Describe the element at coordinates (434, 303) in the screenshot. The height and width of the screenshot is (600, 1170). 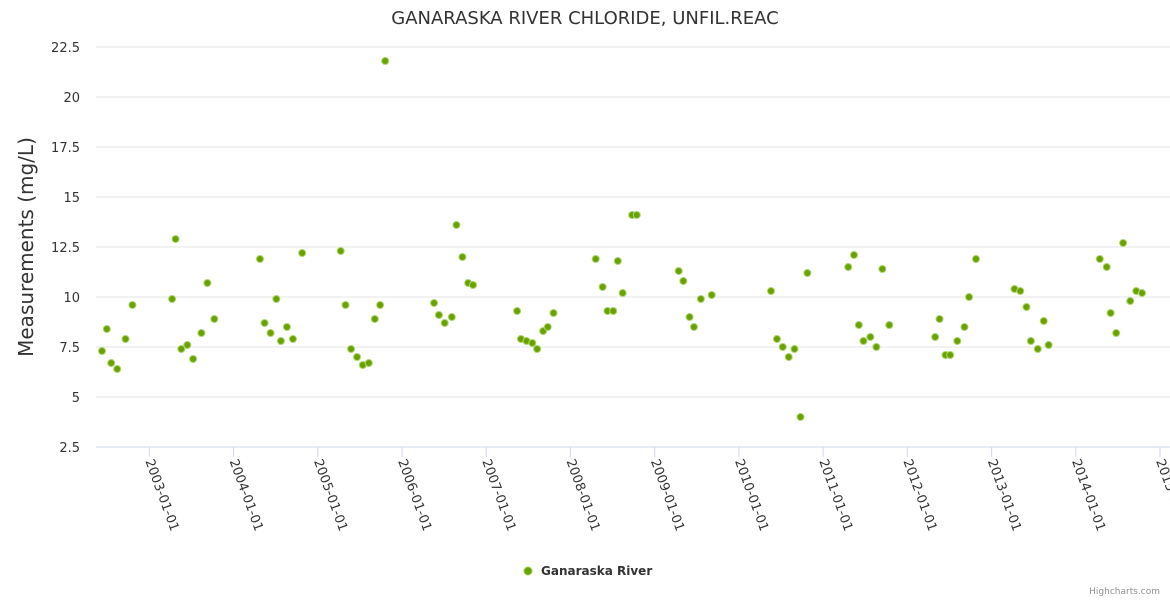
I see `data-point: 2006-05-20: 9.7` at that location.